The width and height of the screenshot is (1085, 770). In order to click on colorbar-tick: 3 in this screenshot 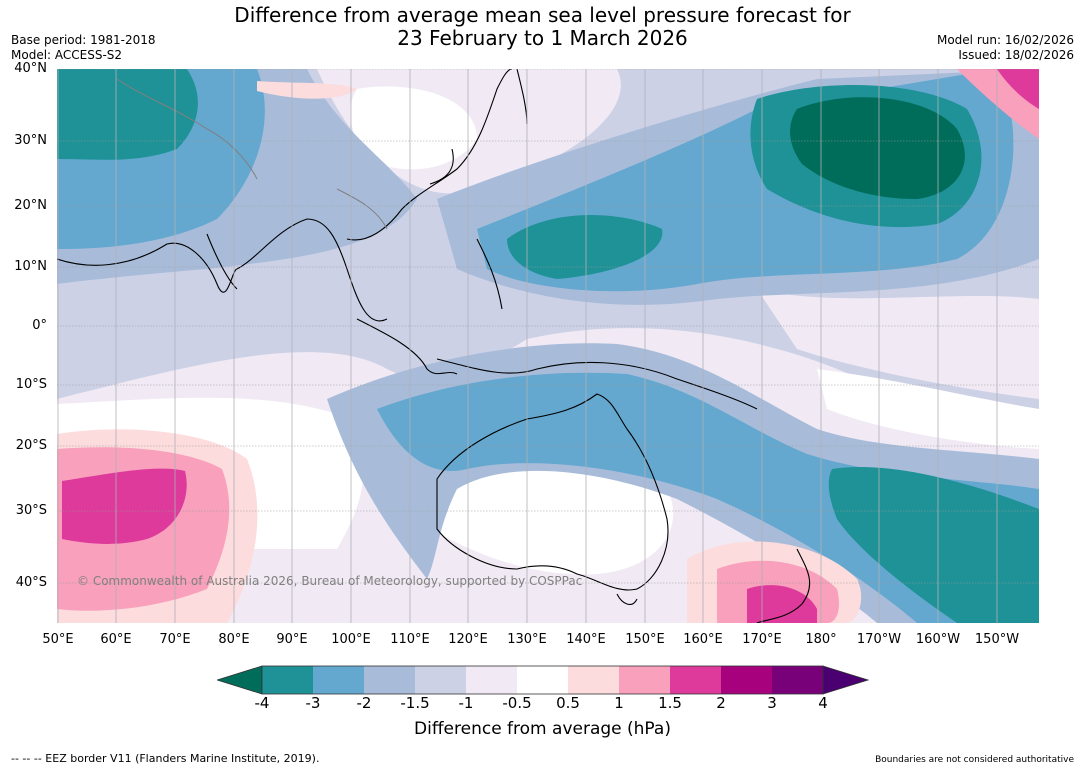, I will do `click(772, 703)`.